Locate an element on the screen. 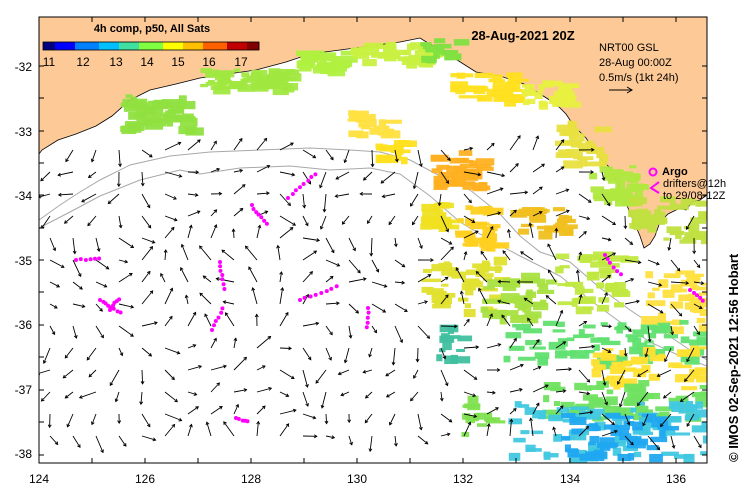 The image size is (749, 496). y-tick-36: -36 is located at coordinates (24, 325).